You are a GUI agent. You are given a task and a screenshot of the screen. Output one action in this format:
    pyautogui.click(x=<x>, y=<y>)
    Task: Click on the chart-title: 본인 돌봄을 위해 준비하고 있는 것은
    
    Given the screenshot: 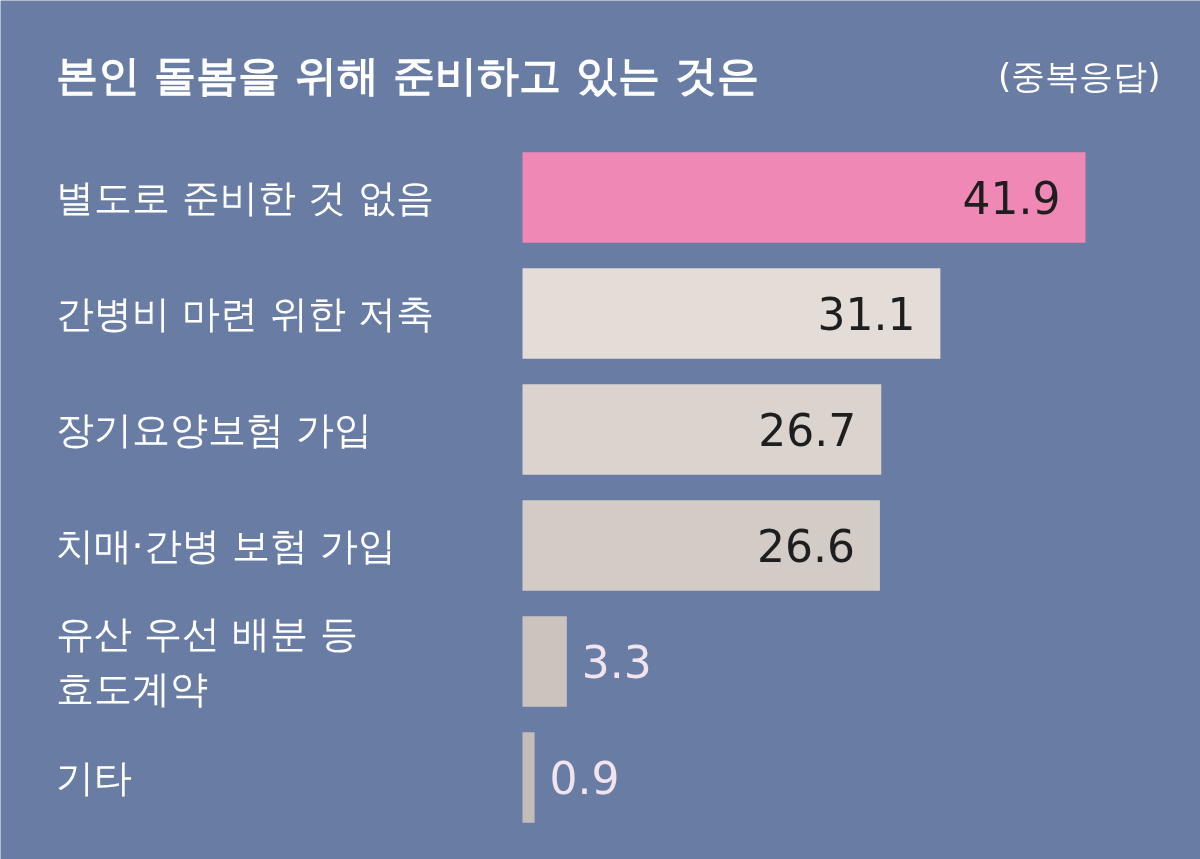 What is the action you would take?
    pyautogui.click(x=407, y=75)
    